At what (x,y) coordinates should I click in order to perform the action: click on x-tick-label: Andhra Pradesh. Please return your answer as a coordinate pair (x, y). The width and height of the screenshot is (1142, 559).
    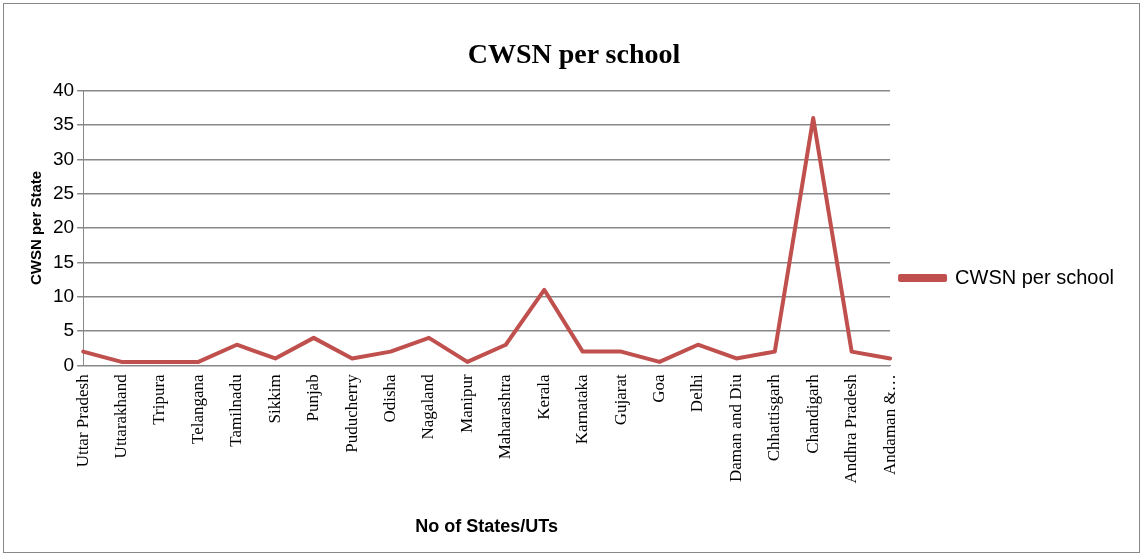
    Looking at the image, I should click on (851, 428).